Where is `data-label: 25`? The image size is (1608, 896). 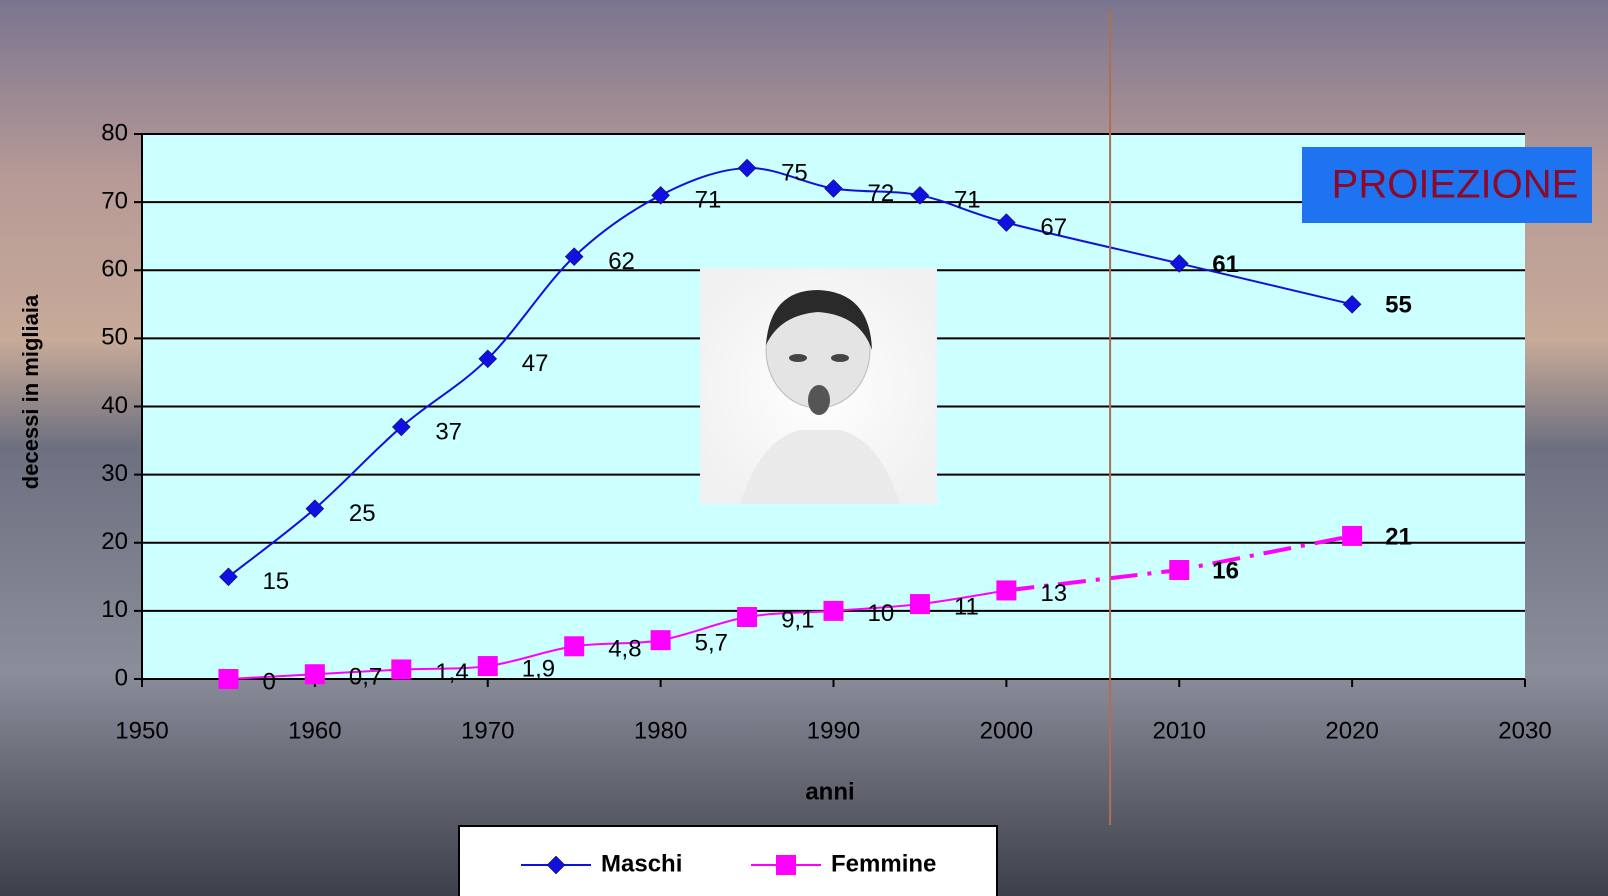
data-label: 25 is located at coordinates (362, 513).